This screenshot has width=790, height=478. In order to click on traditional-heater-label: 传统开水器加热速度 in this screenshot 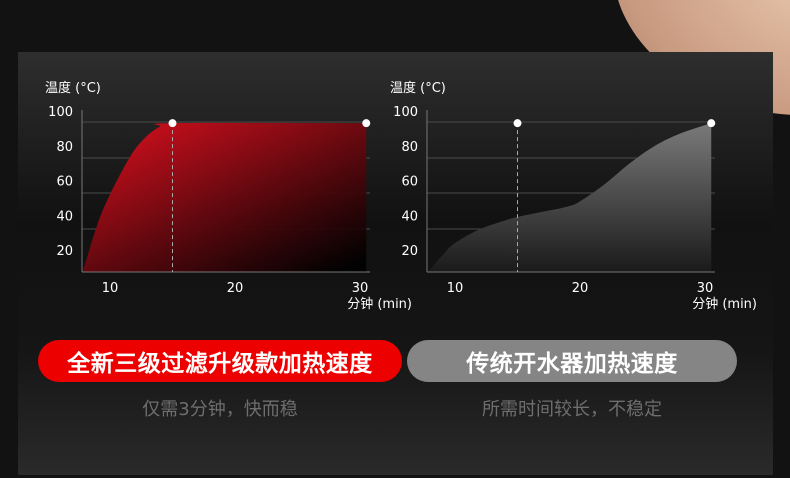, I will do `click(572, 361)`.